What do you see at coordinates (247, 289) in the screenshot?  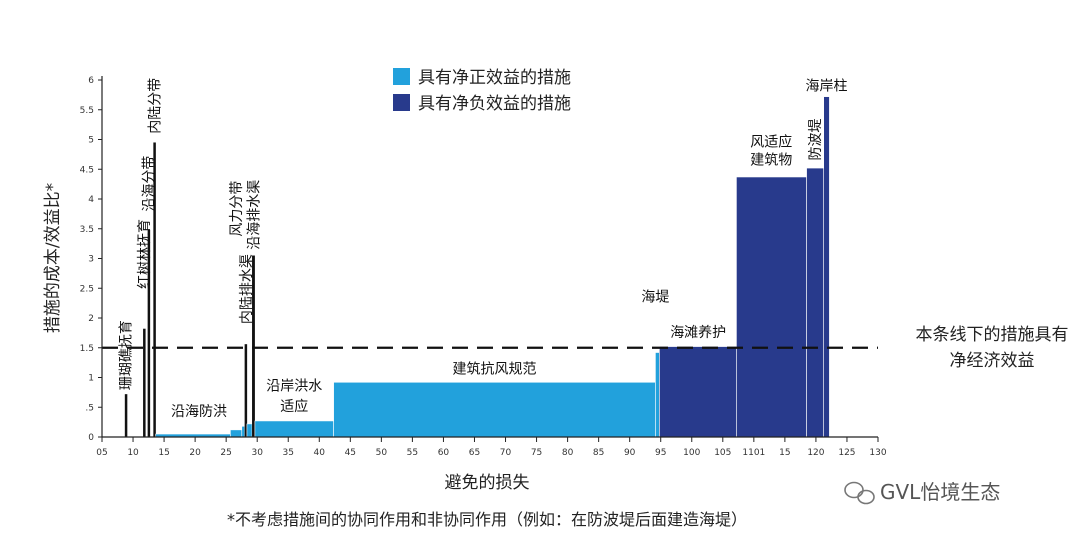 I see `bar-label-5: 内陆排水渠` at bounding box center [247, 289].